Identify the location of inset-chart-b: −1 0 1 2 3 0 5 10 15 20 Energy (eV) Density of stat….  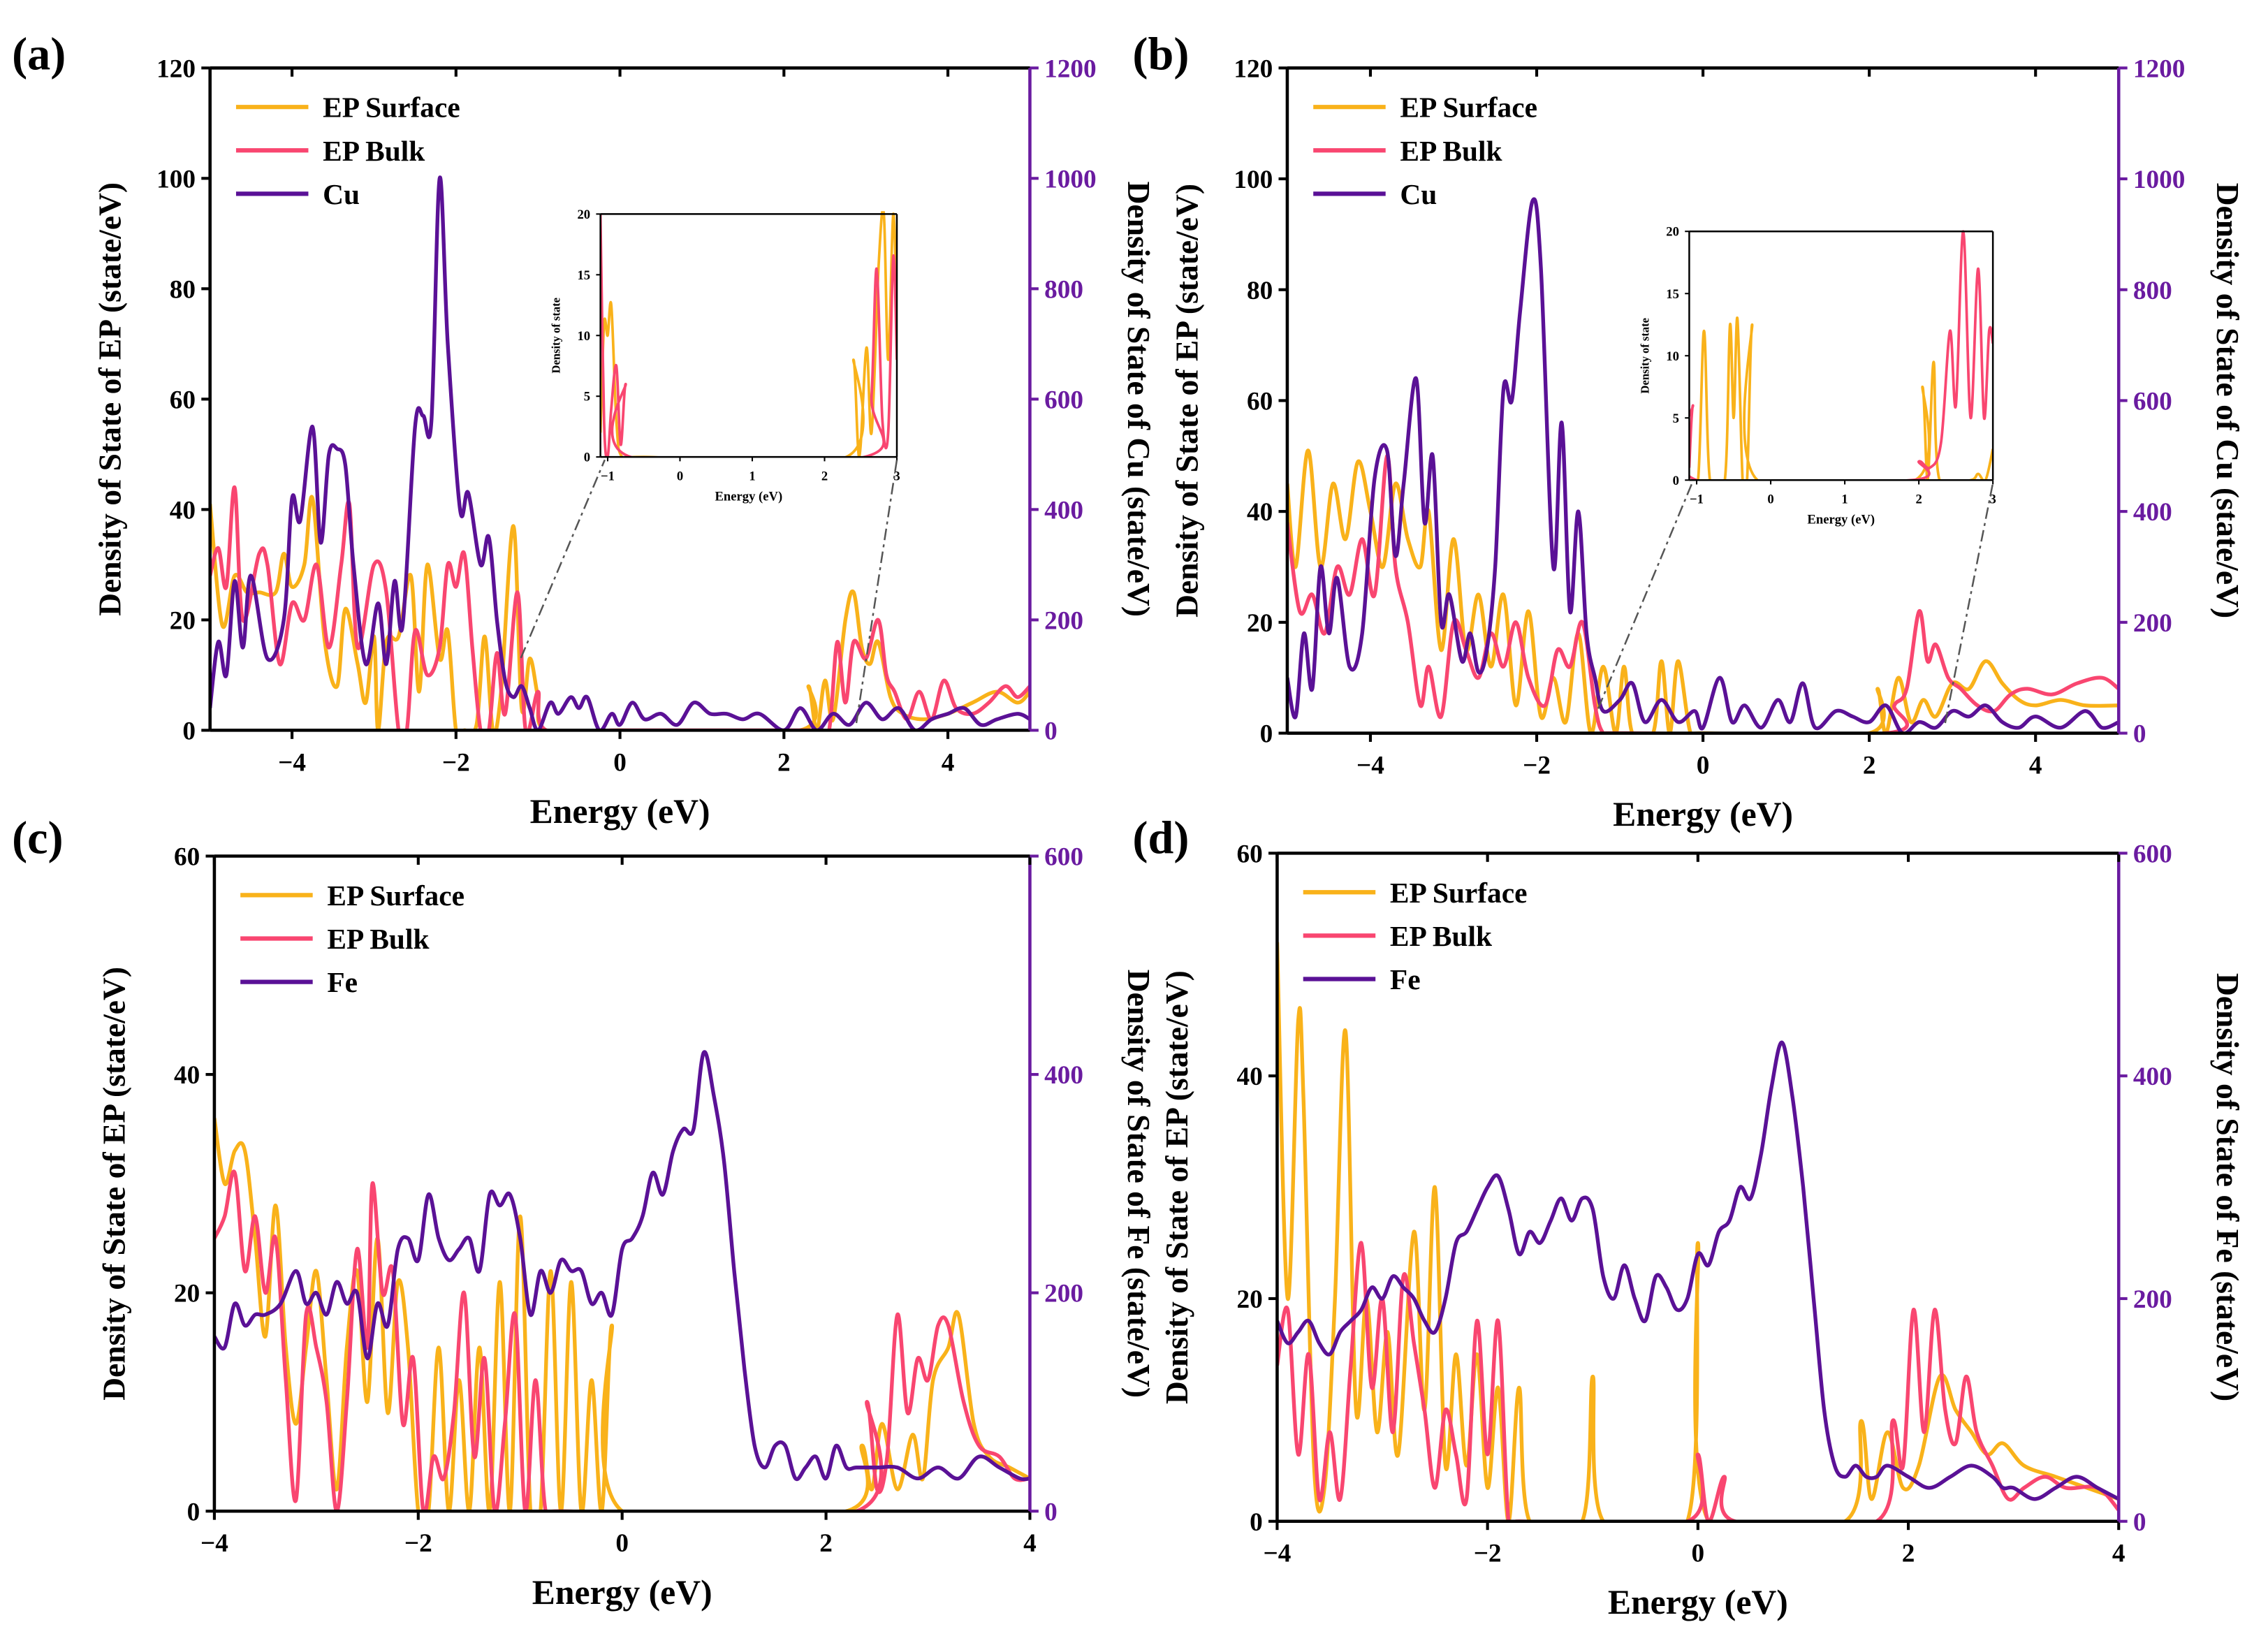
(1817, 376).